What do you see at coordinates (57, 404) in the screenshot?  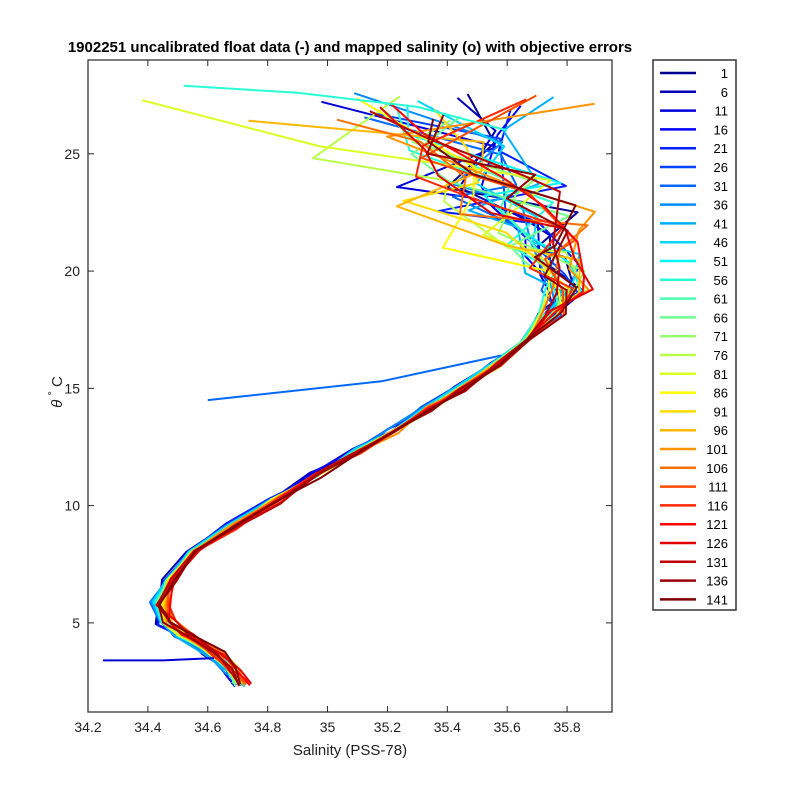 I see `y-axis-label-symbol: θ` at bounding box center [57, 404].